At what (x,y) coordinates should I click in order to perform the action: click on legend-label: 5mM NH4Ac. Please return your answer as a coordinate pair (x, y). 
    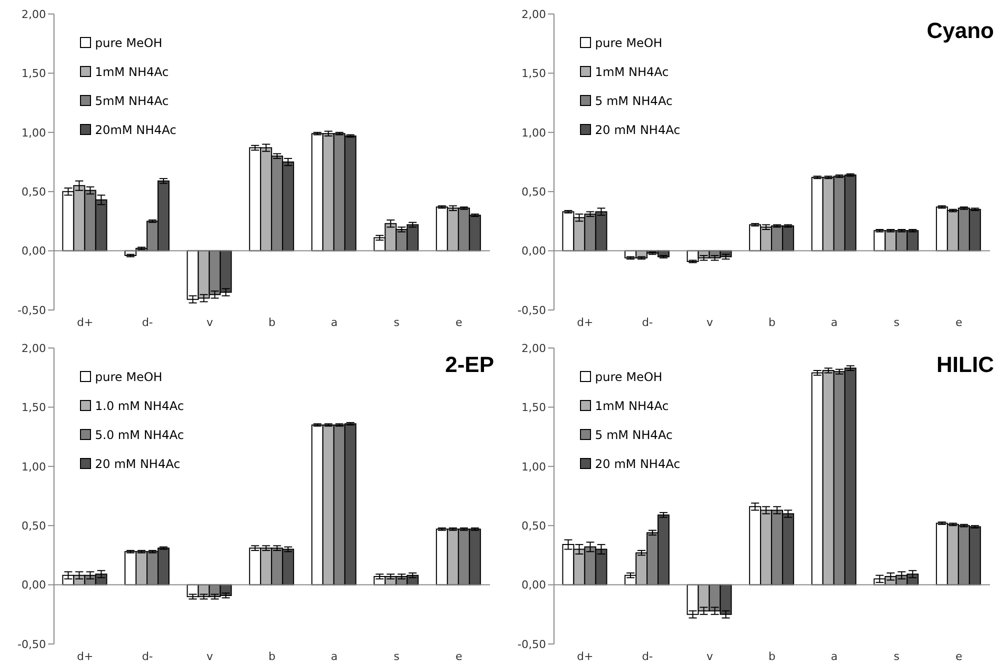
    Looking at the image, I should click on (132, 101).